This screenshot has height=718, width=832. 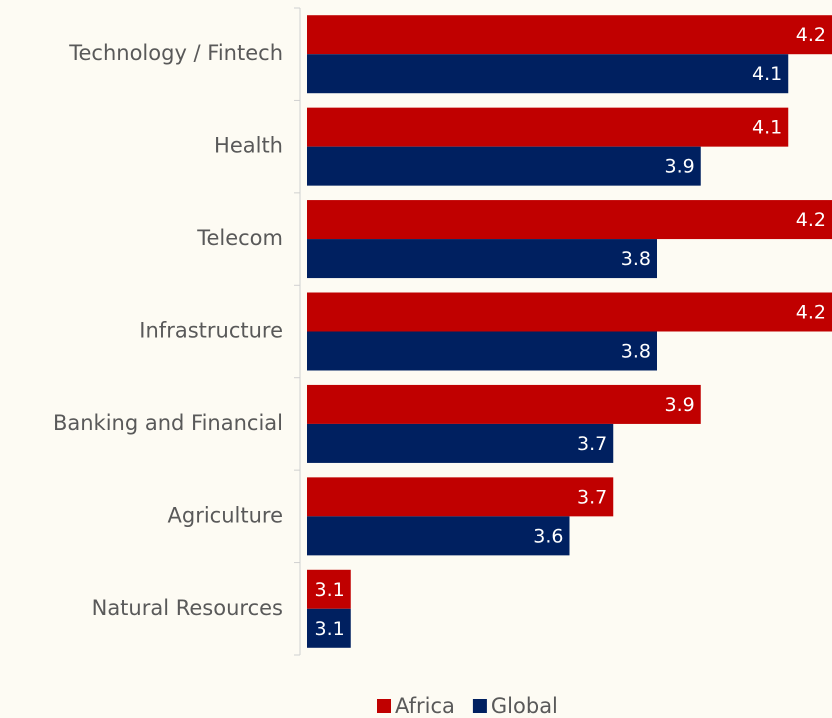 What do you see at coordinates (211, 331) in the screenshot?
I see `y-tick-label: Infrastructure` at bounding box center [211, 331].